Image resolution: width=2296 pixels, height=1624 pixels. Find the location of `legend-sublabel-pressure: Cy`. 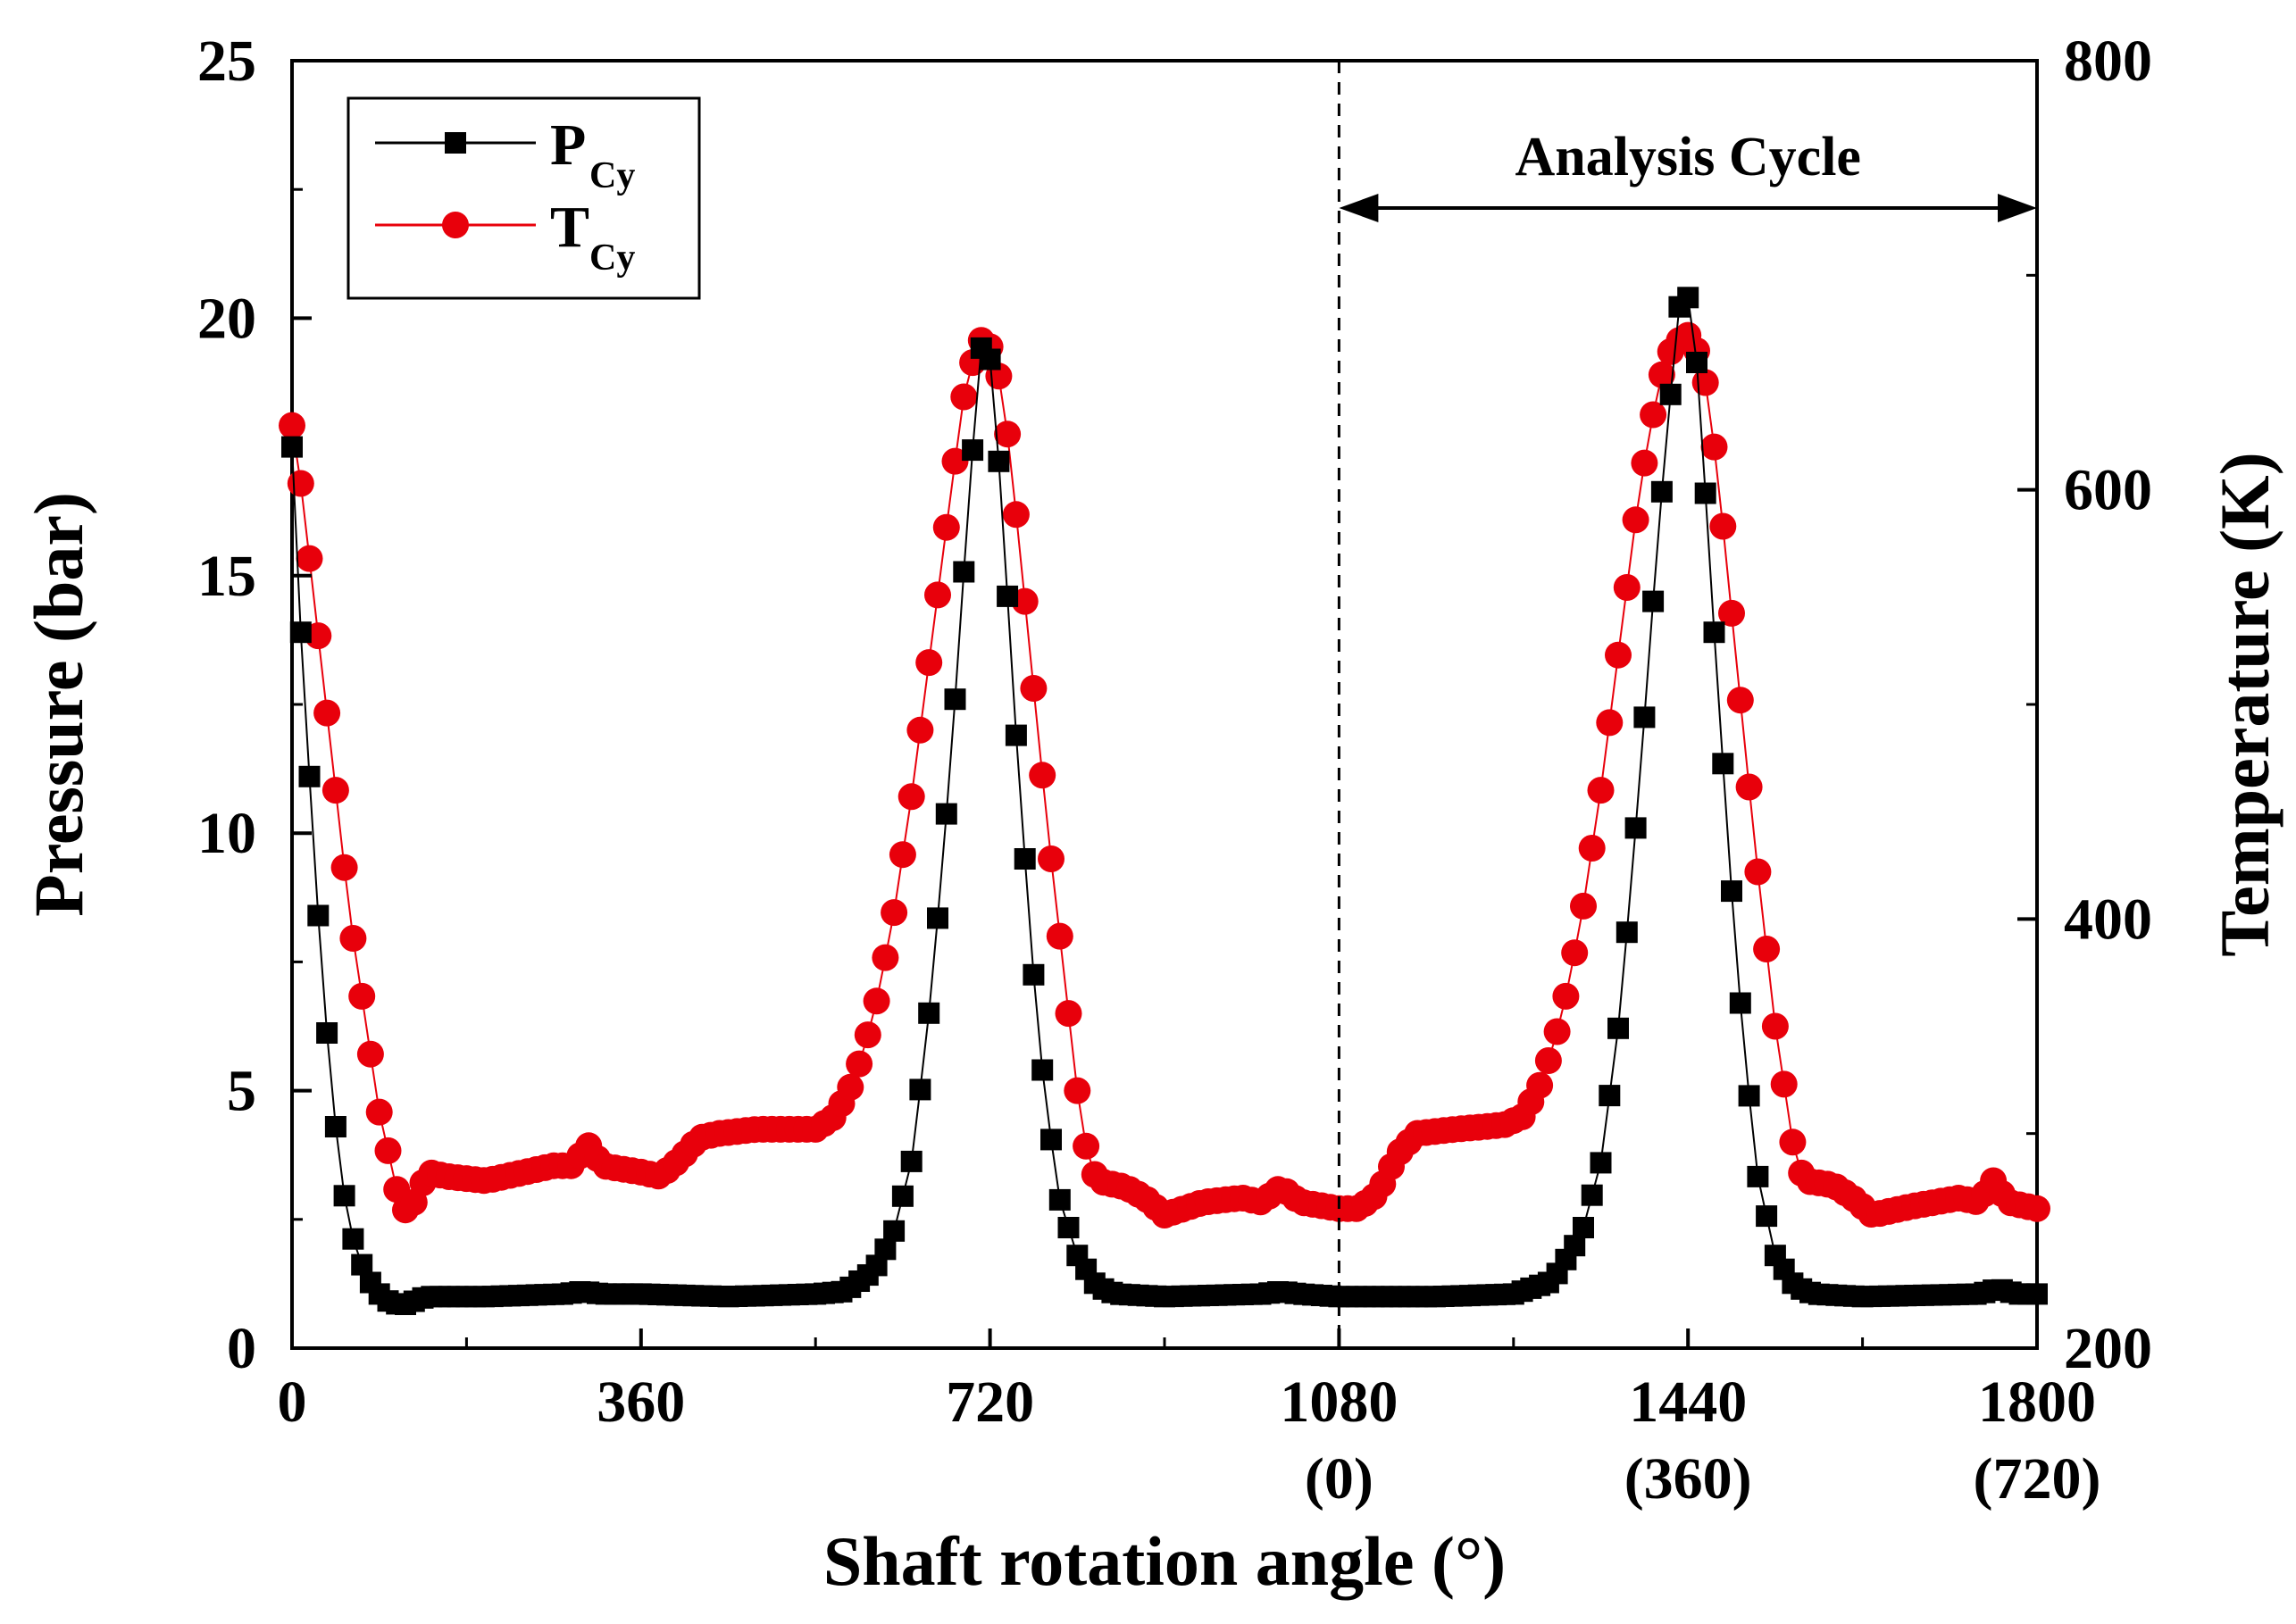

legend-sublabel-pressure: Cy is located at coordinates (612, 175).